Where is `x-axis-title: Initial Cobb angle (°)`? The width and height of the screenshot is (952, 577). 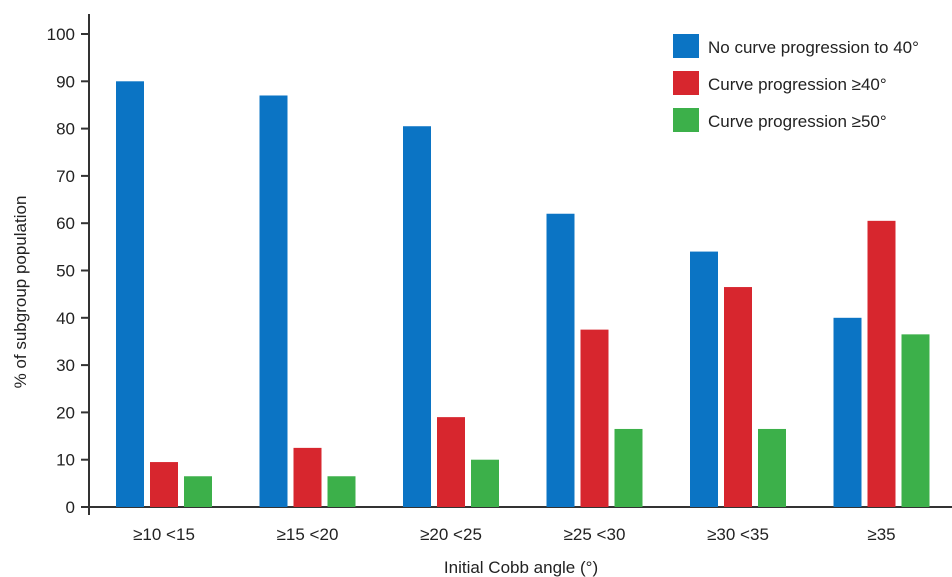
x-axis-title: Initial Cobb angle (°) is located at coordinates (521, 567).